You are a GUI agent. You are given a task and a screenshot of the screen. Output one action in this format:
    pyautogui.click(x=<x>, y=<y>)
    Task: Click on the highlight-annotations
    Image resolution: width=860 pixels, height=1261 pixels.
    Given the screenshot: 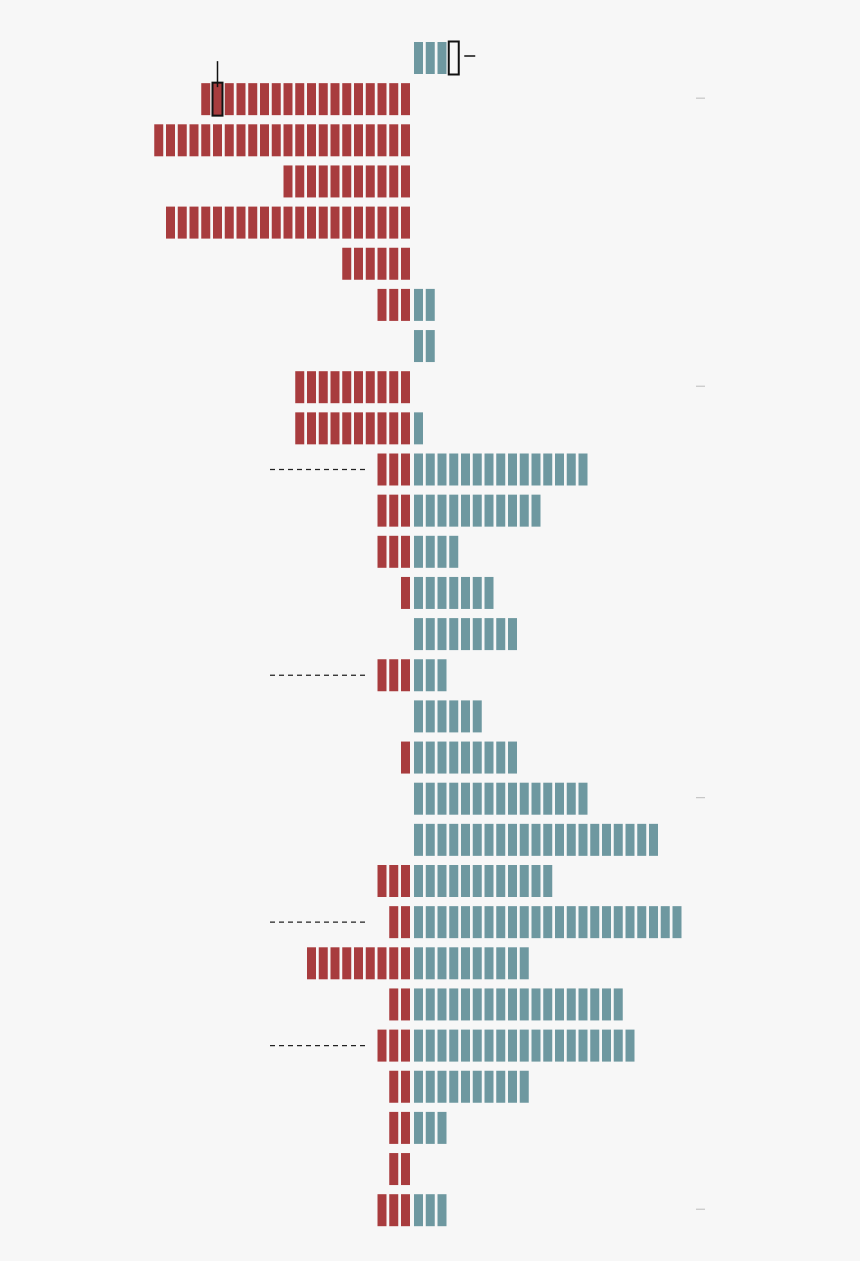 What is the action you would take?
    pyautogui.click(x=343, y=78)
    